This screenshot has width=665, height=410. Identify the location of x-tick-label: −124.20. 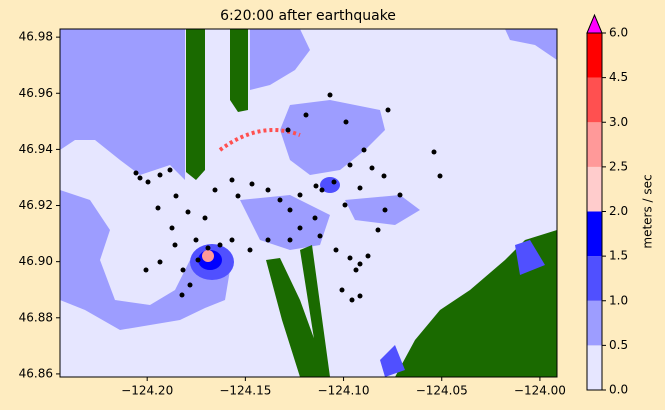
(147, 391).